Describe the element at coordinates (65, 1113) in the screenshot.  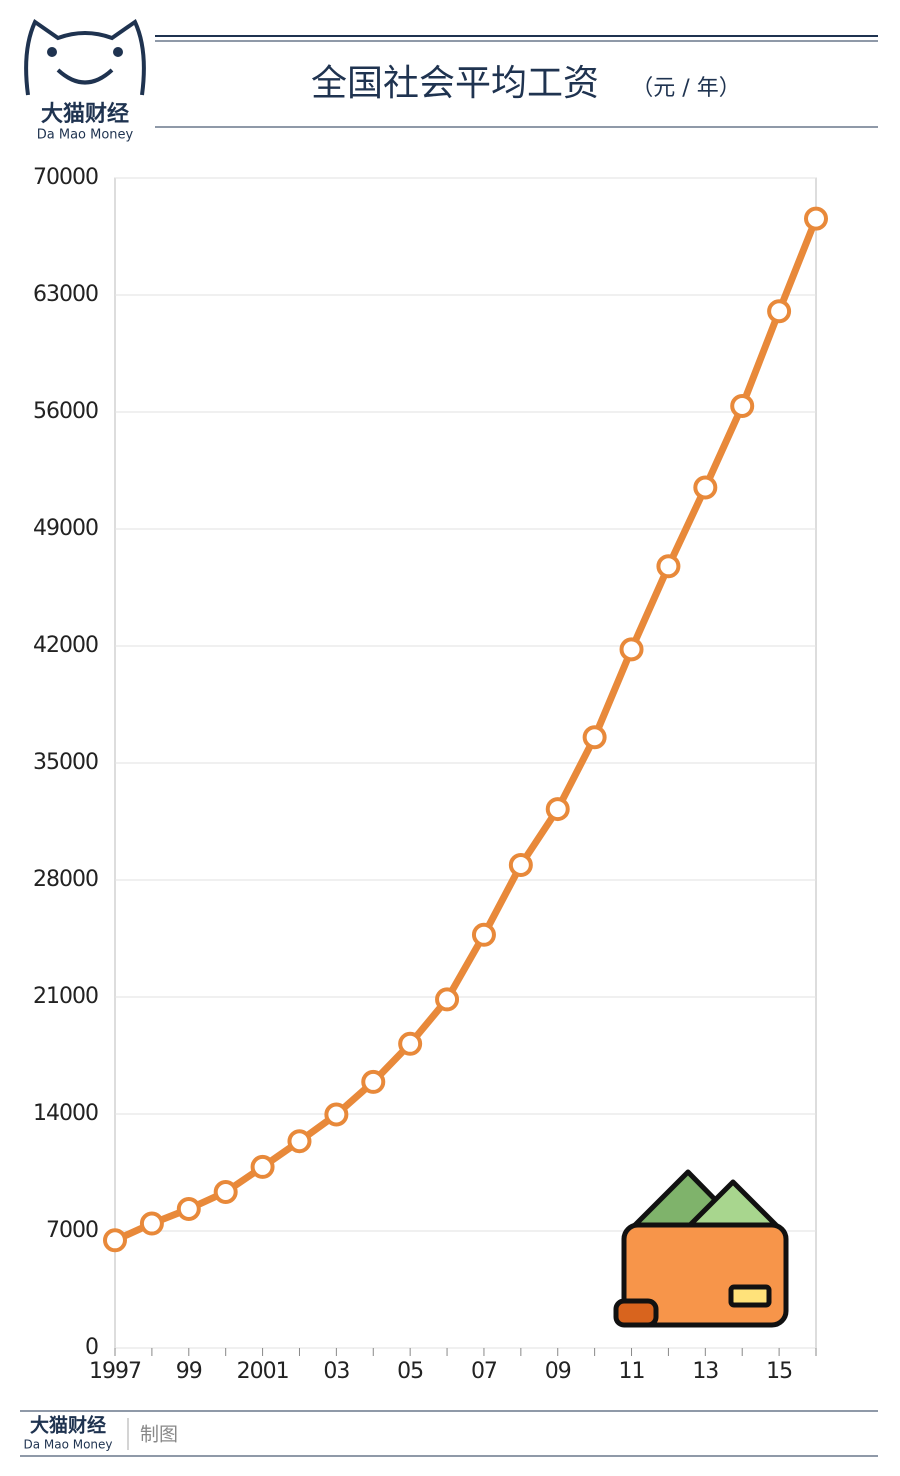
I see `y-tick-label: 14000` at that location.